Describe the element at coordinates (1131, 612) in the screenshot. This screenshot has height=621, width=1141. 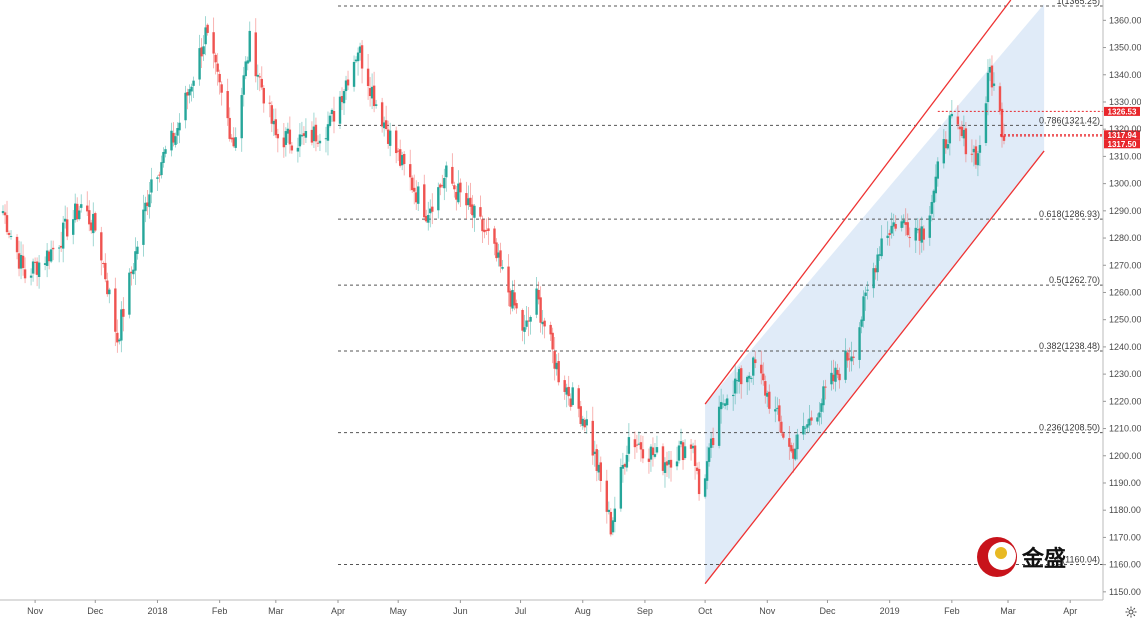
I see `gear-icon` at that location.